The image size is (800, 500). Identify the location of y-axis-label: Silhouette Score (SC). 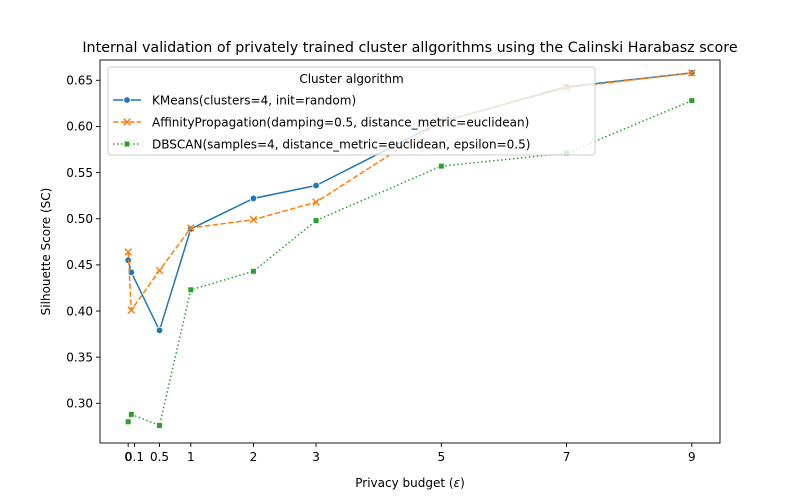
(46, 252).